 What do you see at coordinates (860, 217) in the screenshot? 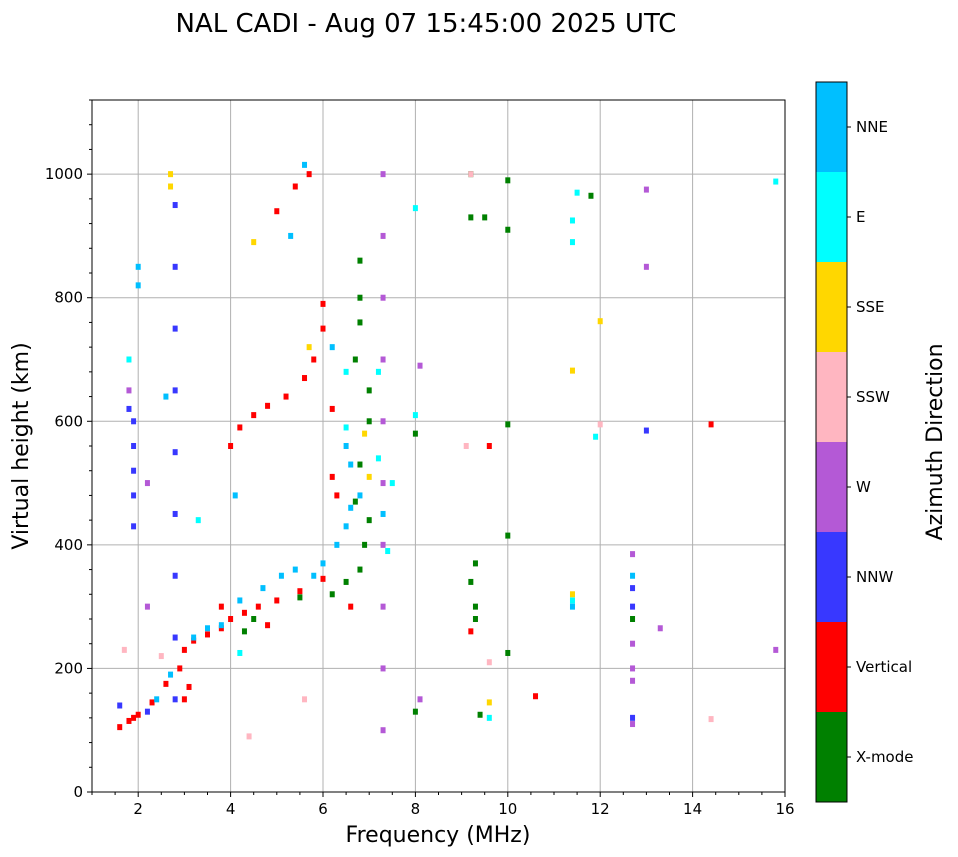
I see `colorbar-label: E` at bounding box center [860, 217].